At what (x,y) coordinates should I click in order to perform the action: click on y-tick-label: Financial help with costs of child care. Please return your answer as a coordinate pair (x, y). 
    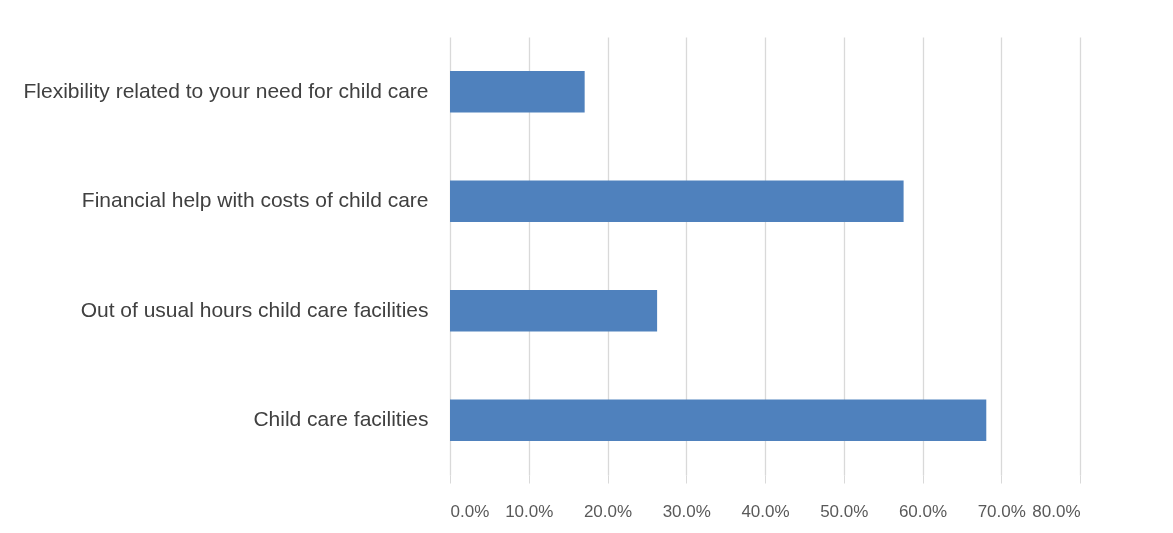
    Looking at the image, I should click on (255, 200).